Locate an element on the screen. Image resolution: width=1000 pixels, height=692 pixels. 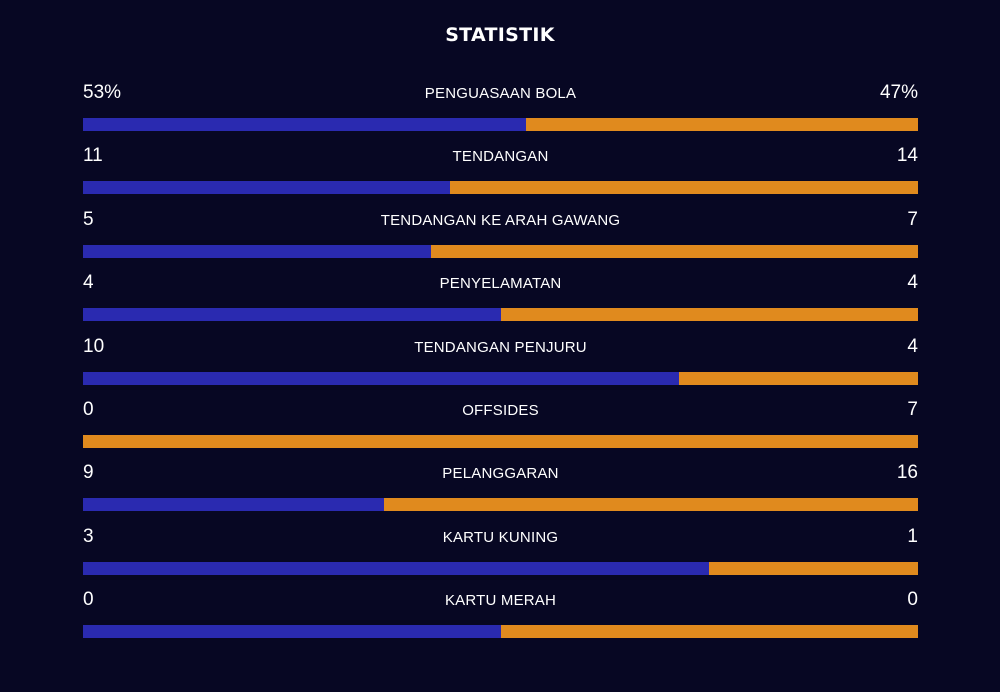
stat-row: 9 PELANGGARAN 16 is located at coordinates (500, 491).